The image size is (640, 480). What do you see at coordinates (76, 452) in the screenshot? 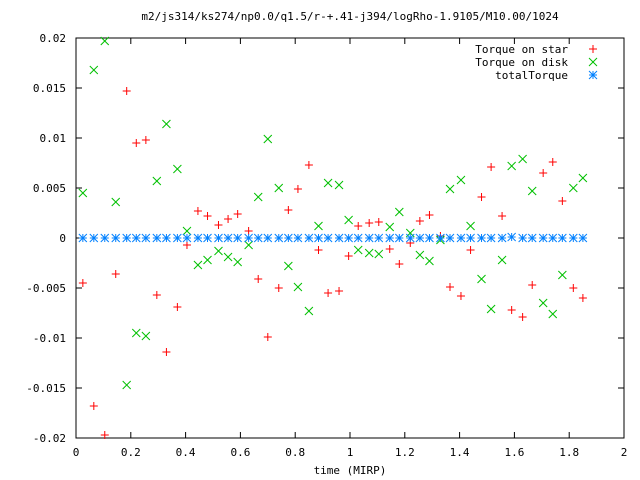
I see `x-tick-label: 0` at bounding box center [76, 452].